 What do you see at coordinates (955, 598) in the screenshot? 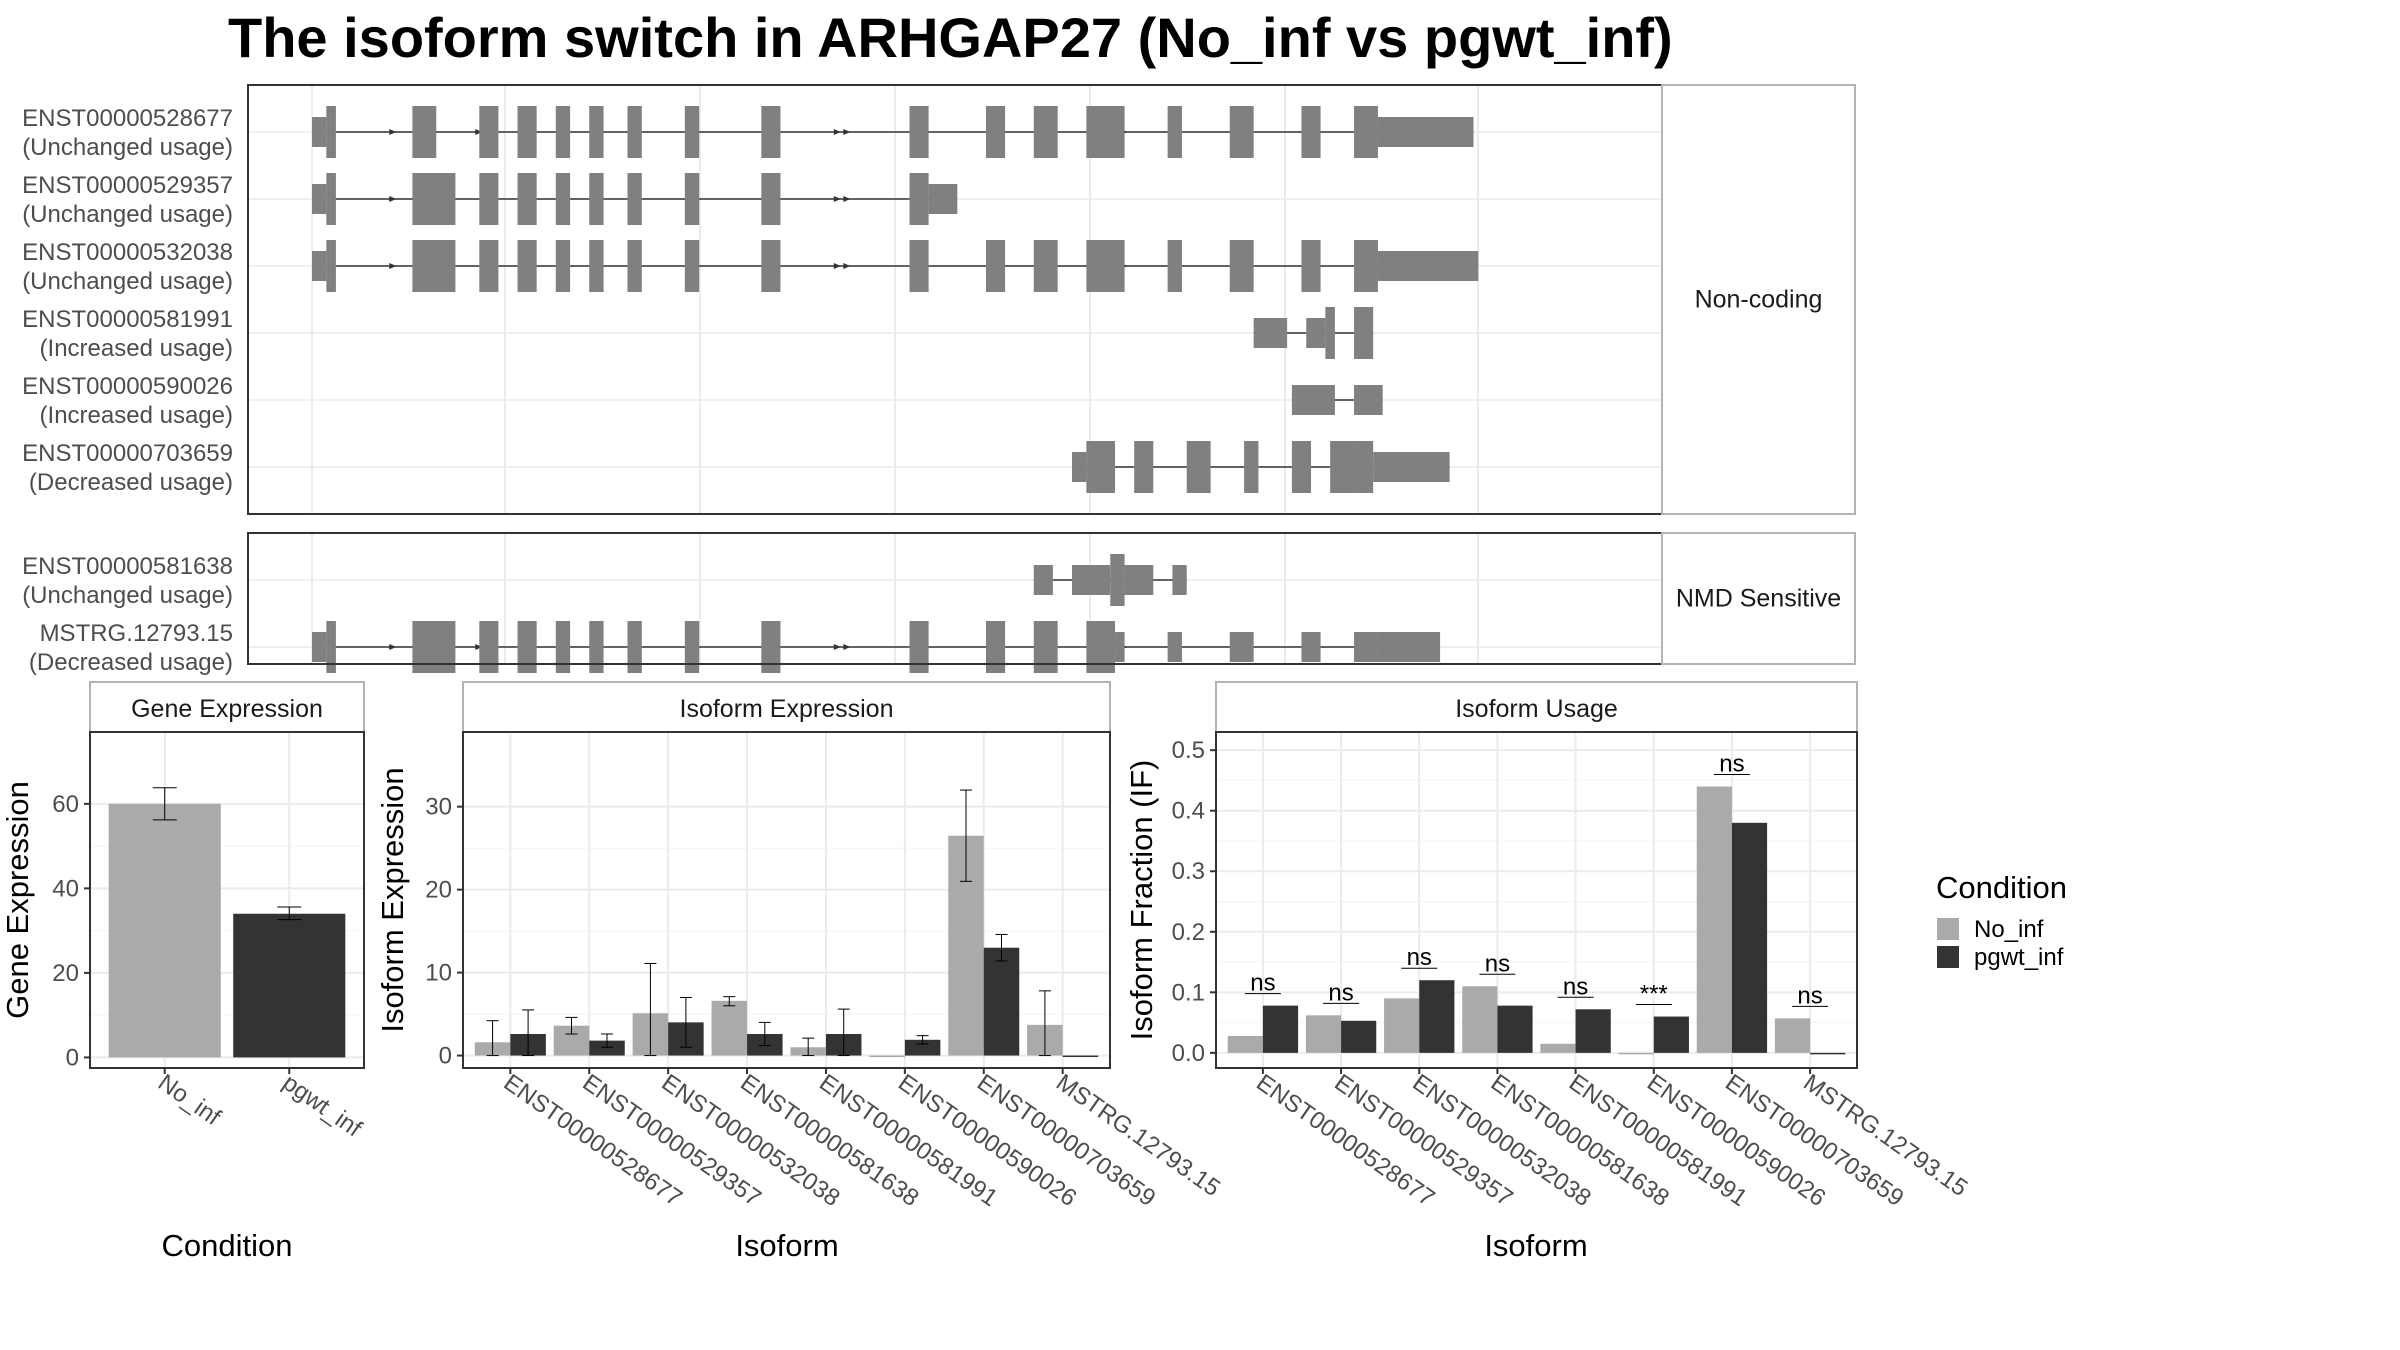
I see `panel-background` at bounding box center [955, 598].